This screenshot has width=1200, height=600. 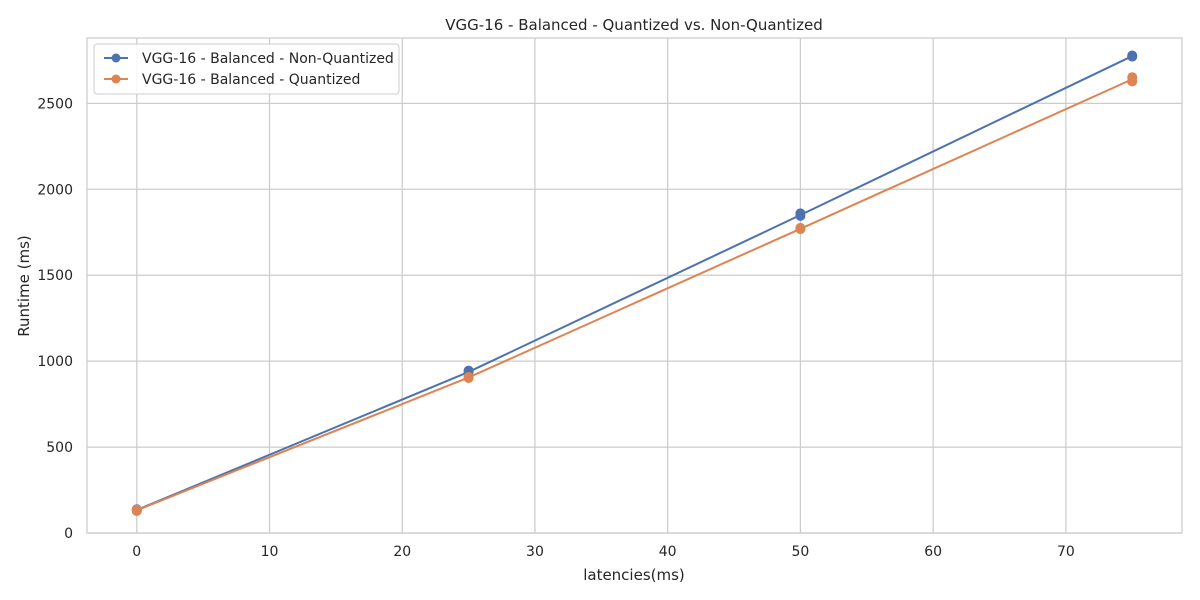 I want to click on x-axis-label: latencies(ms), so click(x=634, y=575).